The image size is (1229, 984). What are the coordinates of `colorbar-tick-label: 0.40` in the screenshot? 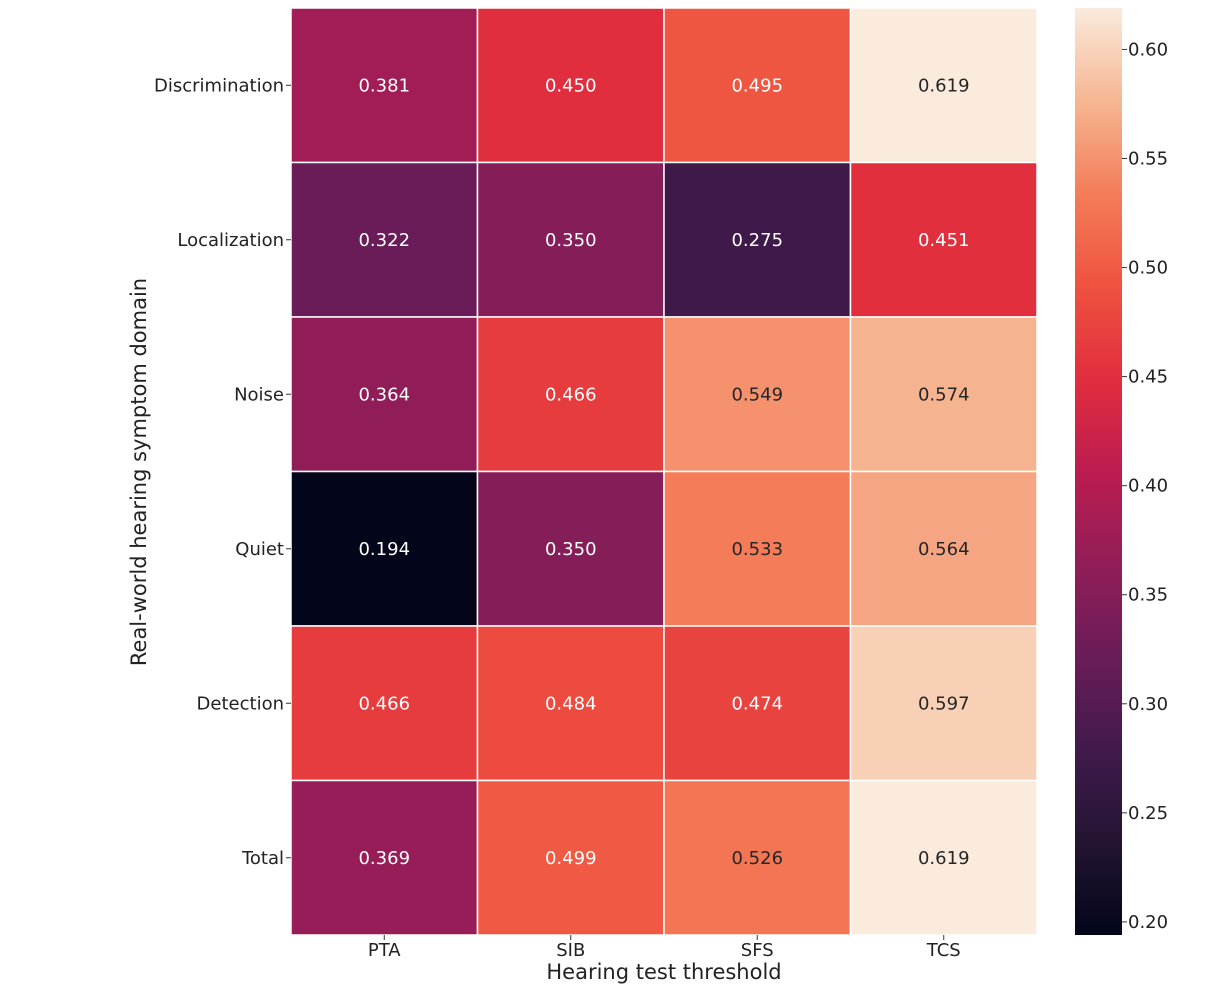 It's located at (1148, 486).